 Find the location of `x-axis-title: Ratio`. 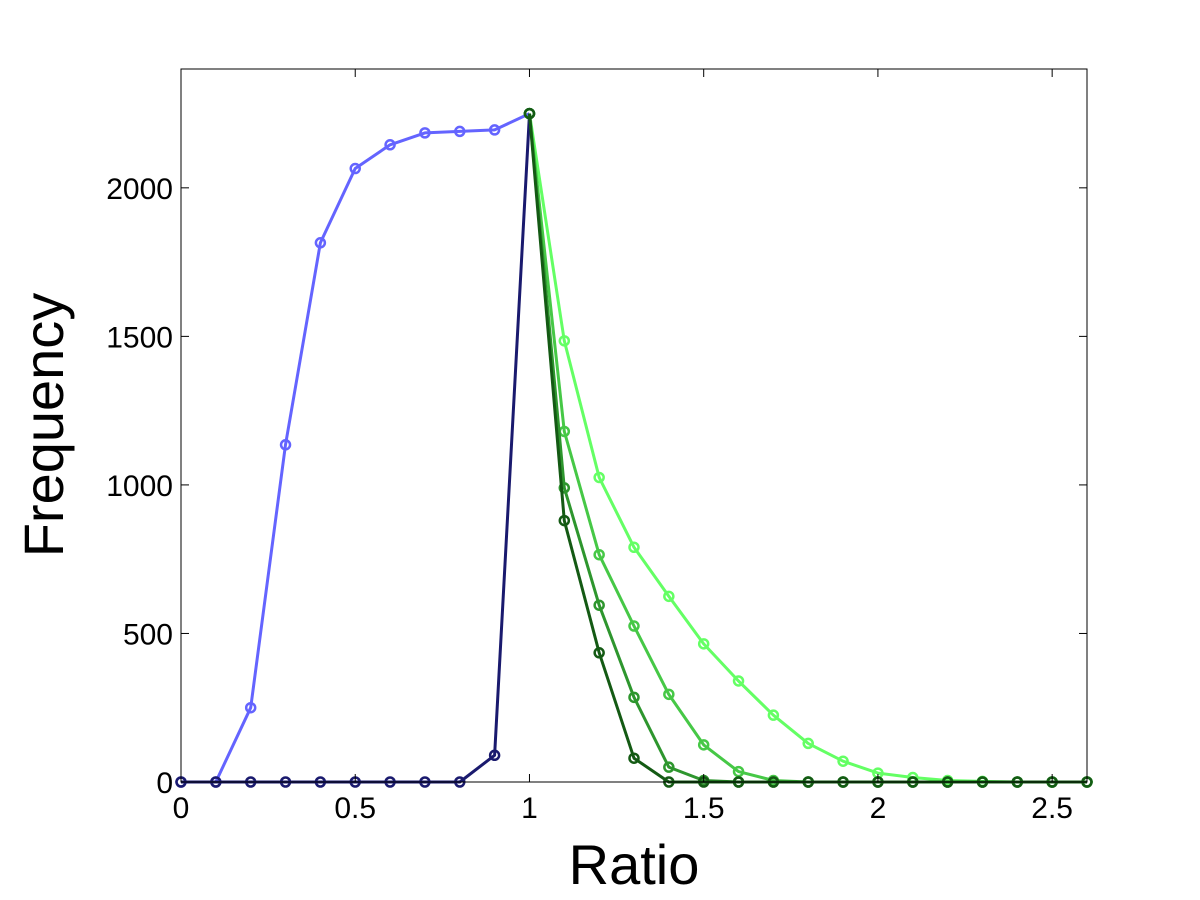

x-axis-title: Ratio is located at coordinates (634, 864).